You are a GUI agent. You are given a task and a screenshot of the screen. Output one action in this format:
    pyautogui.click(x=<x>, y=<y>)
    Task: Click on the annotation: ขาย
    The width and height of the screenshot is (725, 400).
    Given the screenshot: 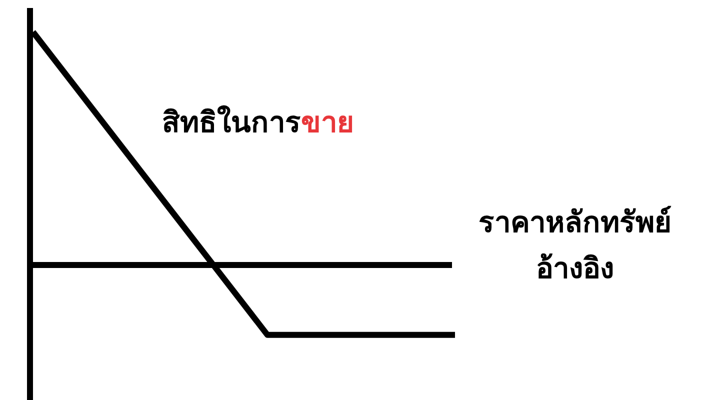 What is the action you would take?
    pyautogui.click(x=327, y=122)
    